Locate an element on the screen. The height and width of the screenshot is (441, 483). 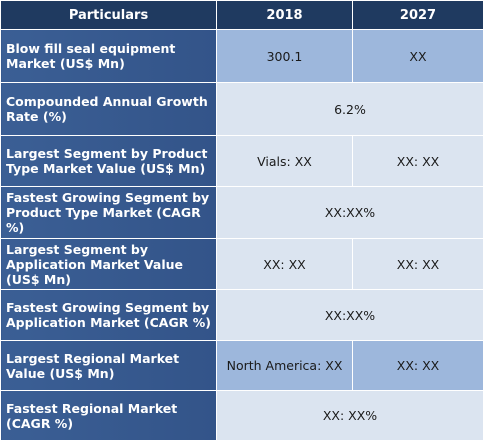
value-2018: 300.1 is located at coordinates (285, 56).